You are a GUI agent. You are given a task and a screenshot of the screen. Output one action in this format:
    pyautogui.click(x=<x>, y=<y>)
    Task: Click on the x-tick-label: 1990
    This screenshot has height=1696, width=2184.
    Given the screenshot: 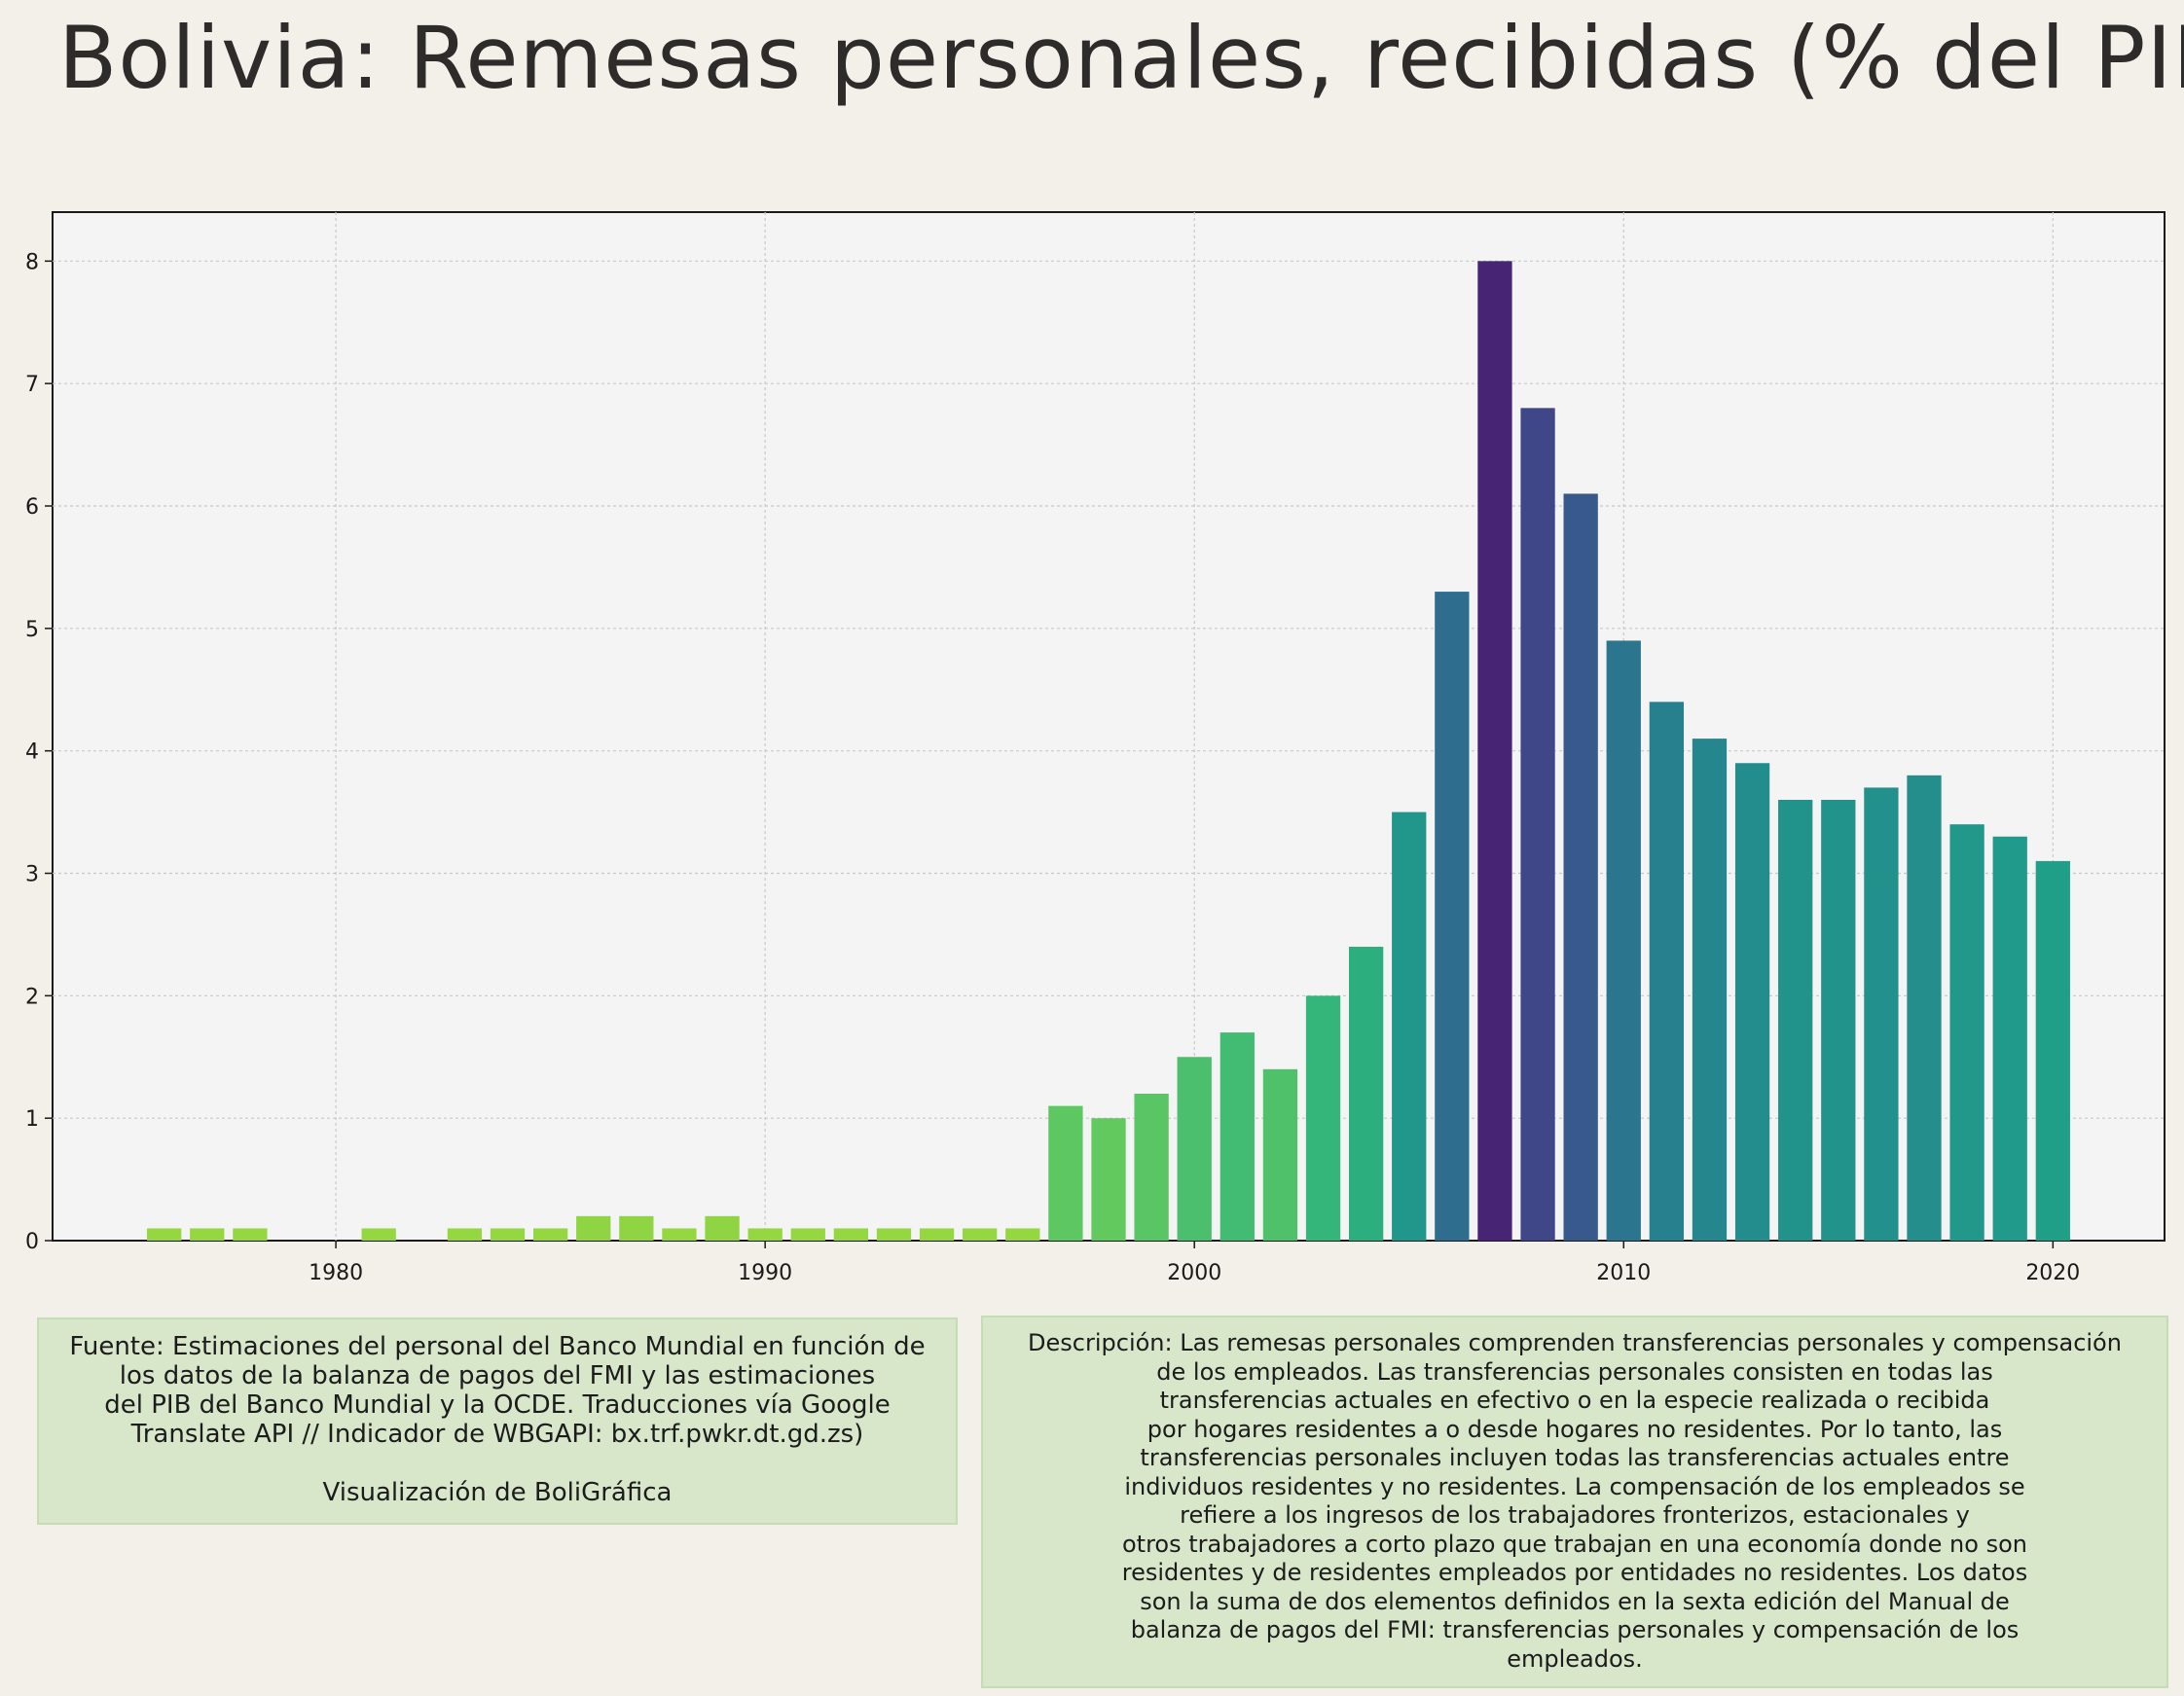 What is the action you would take?
    pyautogui.click(x=765, y=1273)
    